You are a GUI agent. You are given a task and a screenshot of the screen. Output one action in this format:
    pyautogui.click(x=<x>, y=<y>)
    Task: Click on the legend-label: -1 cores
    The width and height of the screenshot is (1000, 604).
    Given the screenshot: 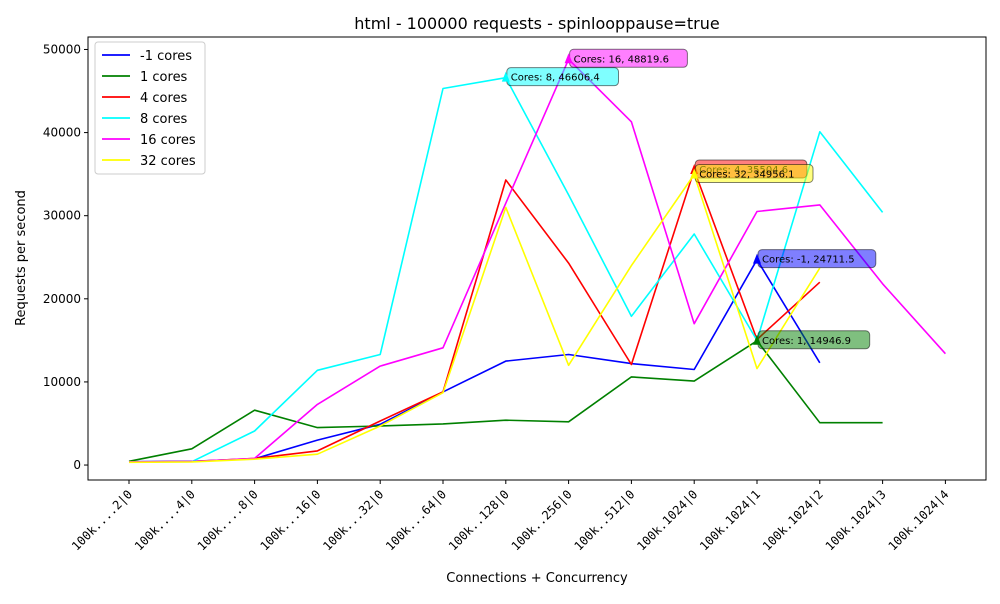 What is the action you would take?
    pyautogui.click(x=166, y=56)
    